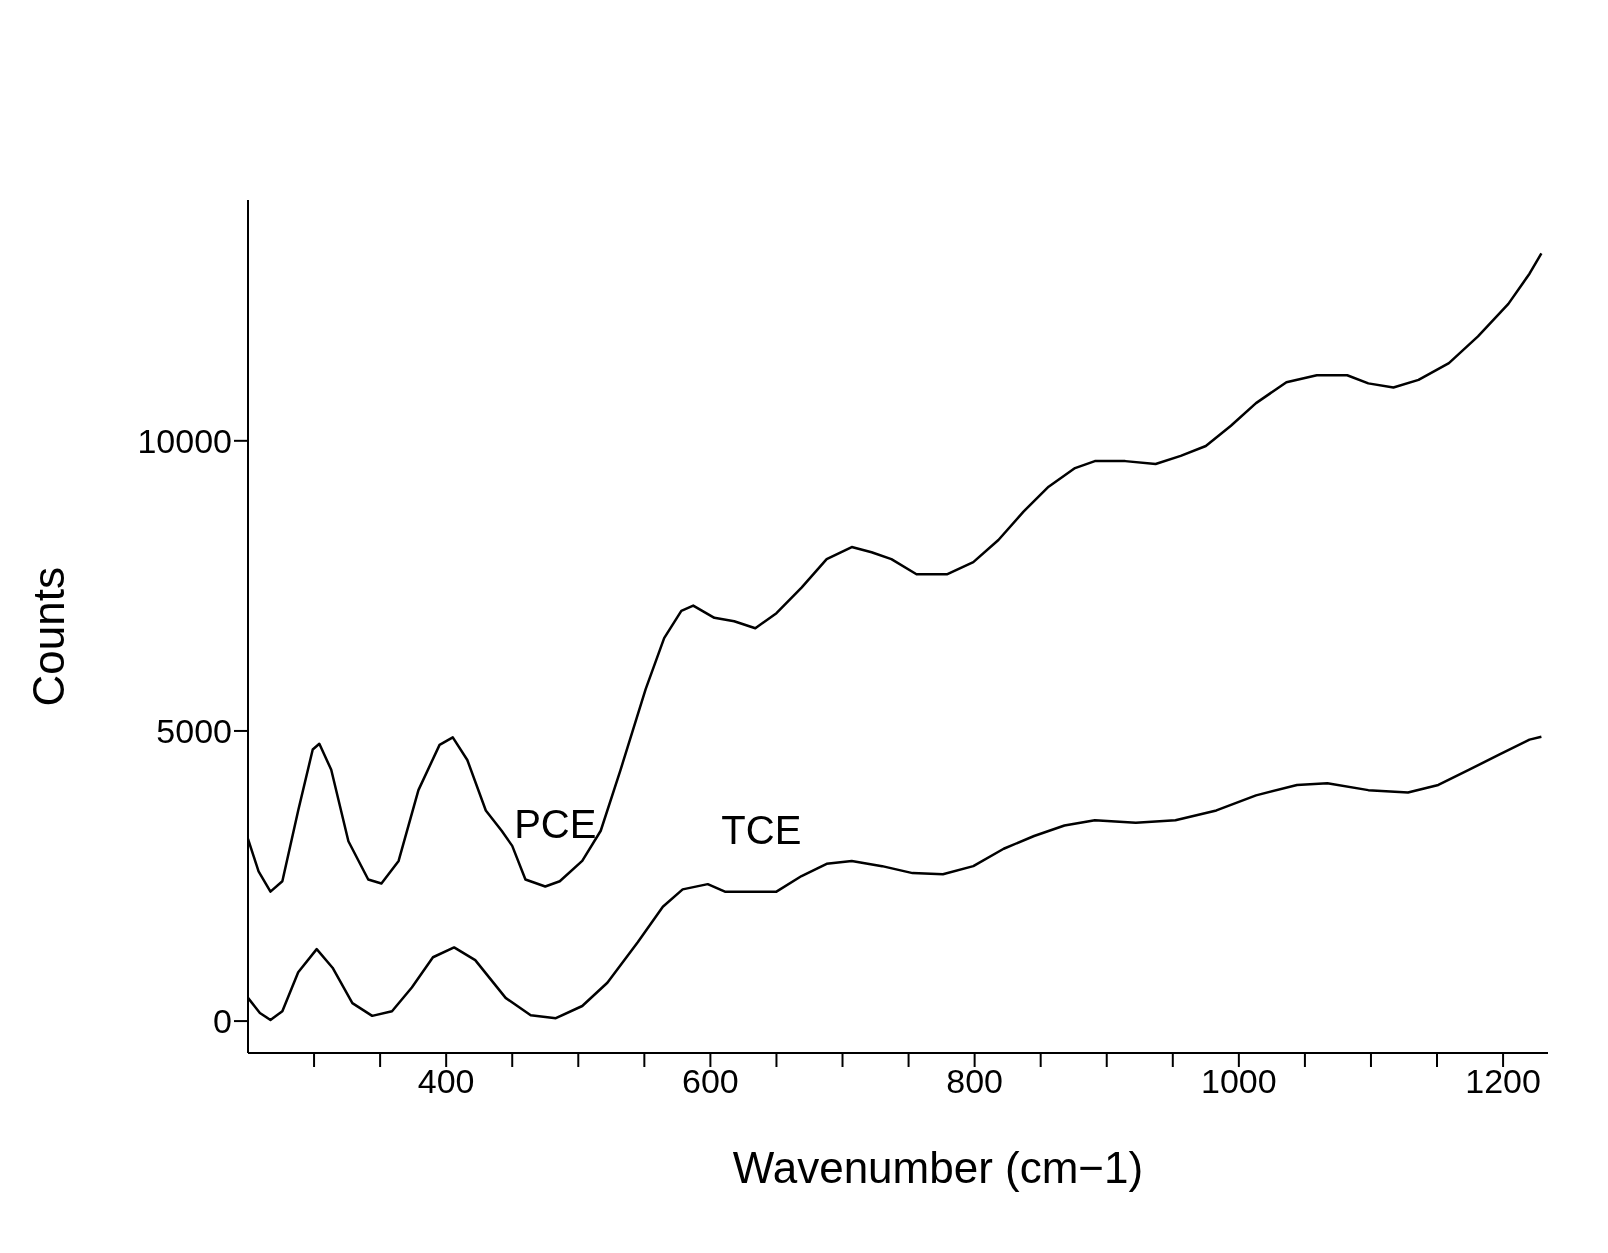 Image resolution: width=1608 pixels, height=1253 pixels. What do you see at coordinates (710, 1081) in the screenshot?
I see `x-tick-label: 600` at bounding box center [710, 1081].